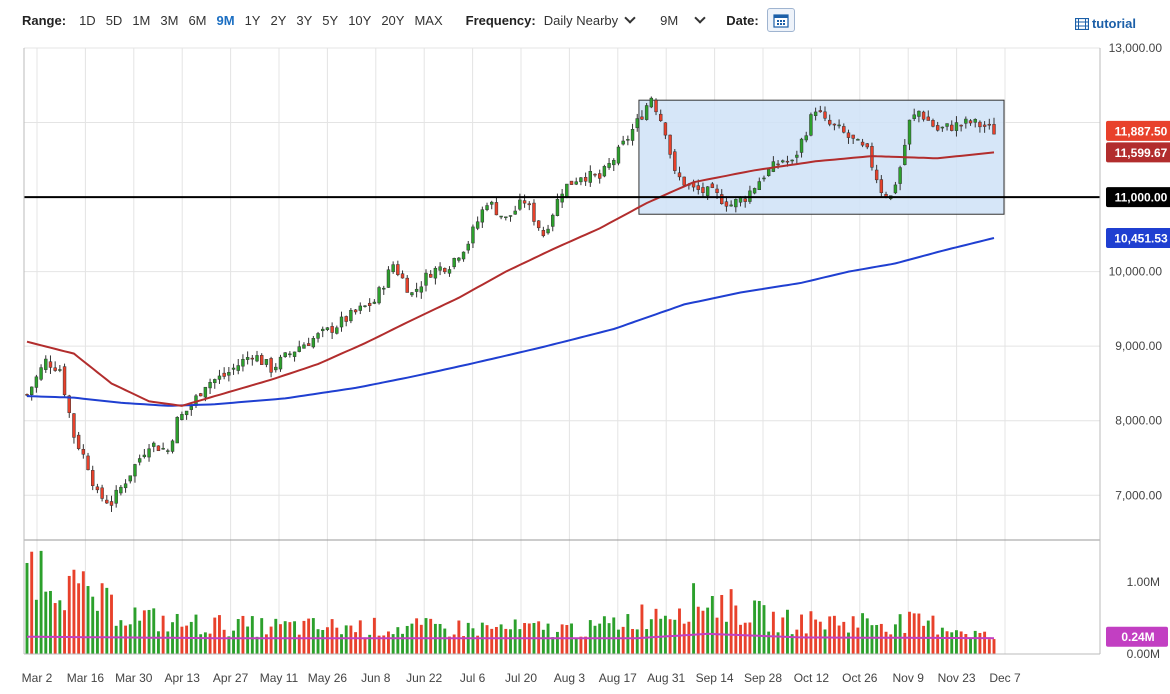  What do you see at coordinates (683, 20) in the screenshot?
I see `period-dropdown: 9M` at bounding box center [683, 20].